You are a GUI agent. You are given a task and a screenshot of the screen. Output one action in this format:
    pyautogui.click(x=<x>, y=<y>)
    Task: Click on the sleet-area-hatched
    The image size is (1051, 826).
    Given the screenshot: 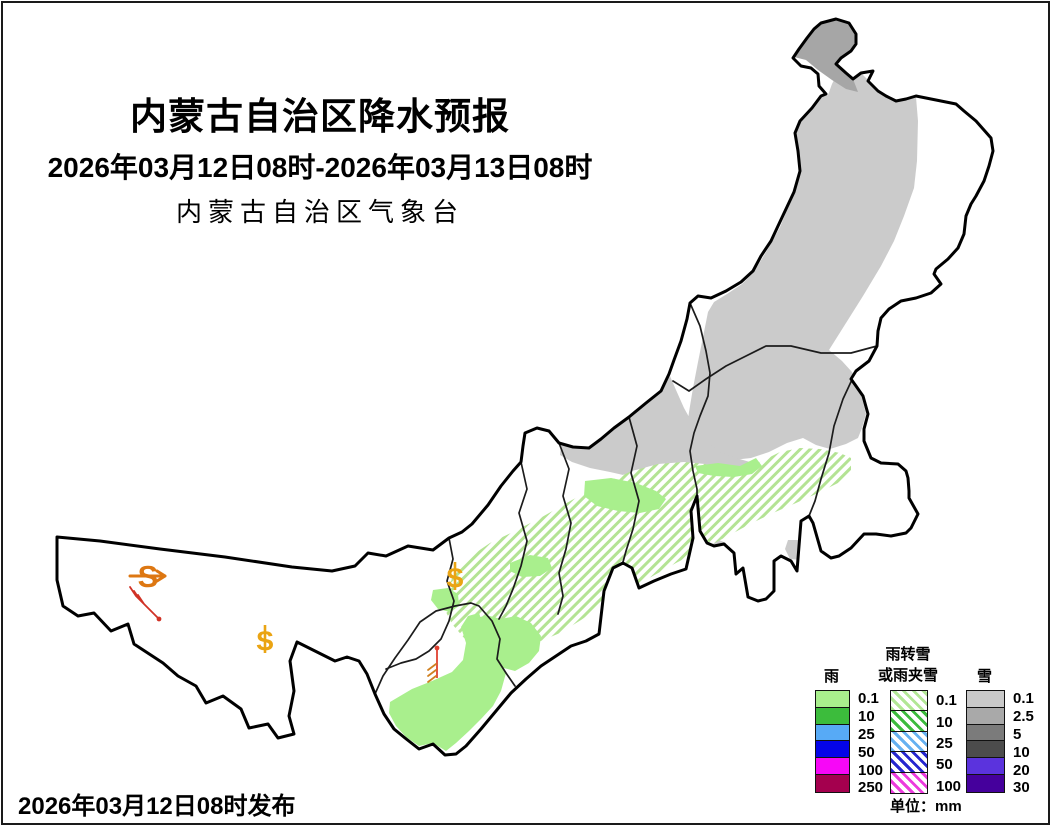 What is the action you would take?
    pyautogui.click(x=648, y=548)
    